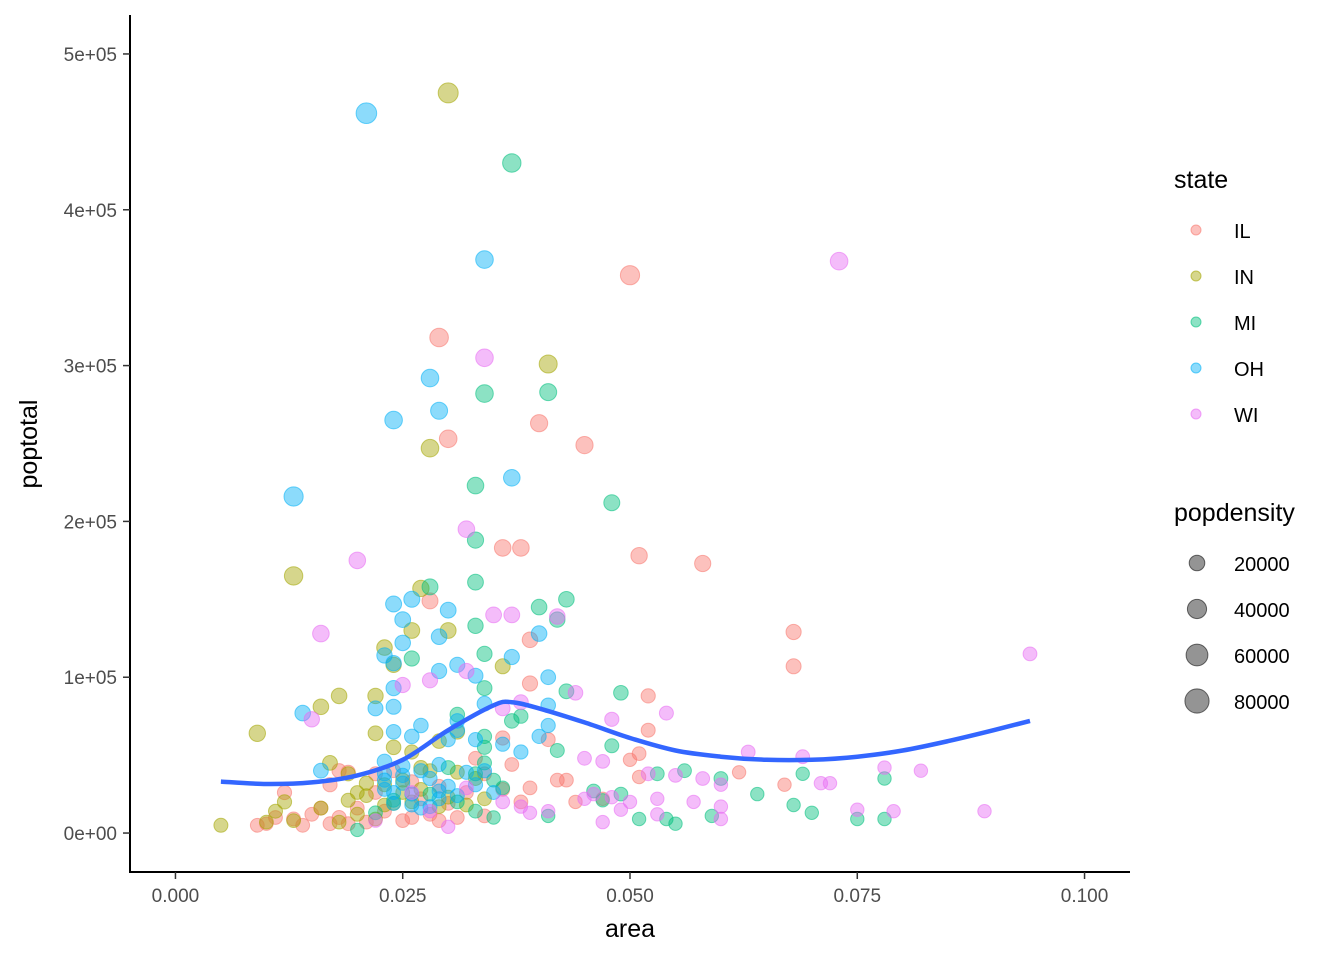 The width and height of the screenshot is (1344, 960). What do you see at coordinates (1201, 180) in the screenshot?
I see `legend-color-title: state` at bounding box center [1201, 180].